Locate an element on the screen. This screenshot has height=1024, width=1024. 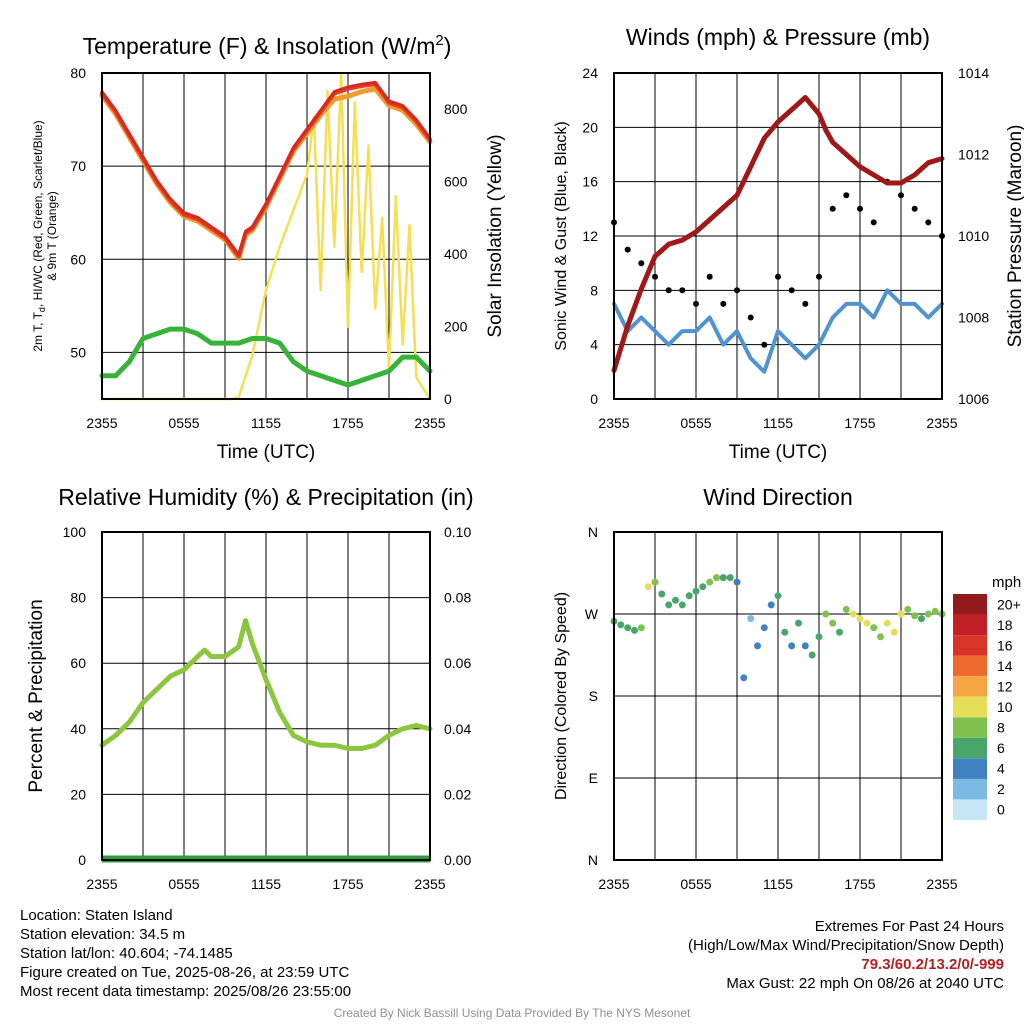
colorbar-label: 18 is located at coordinates (1005, 625).